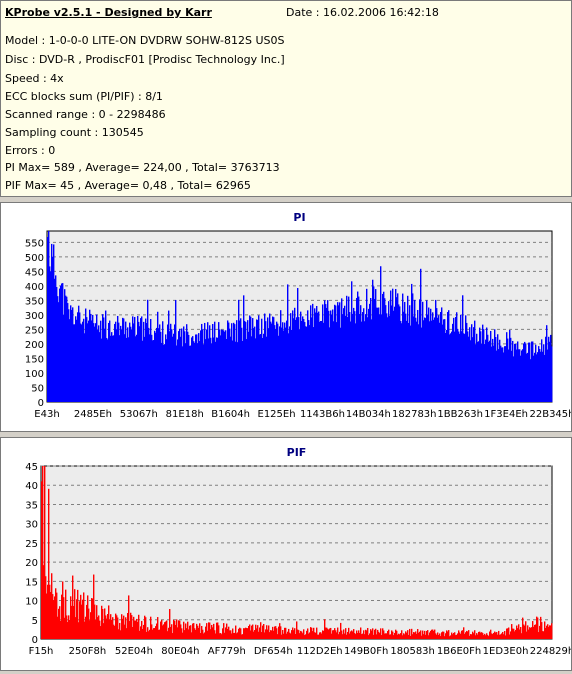  I want to click on info-speed: Speed : 4x, so click(34, 78).